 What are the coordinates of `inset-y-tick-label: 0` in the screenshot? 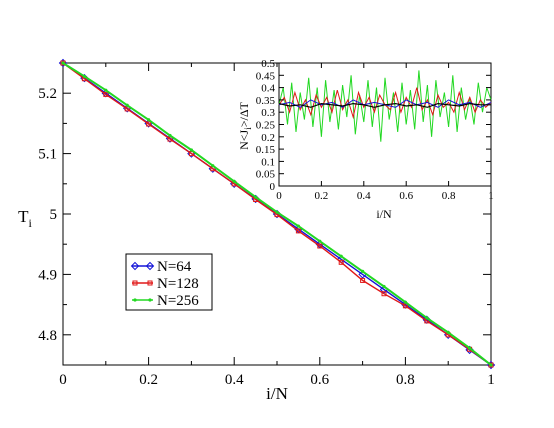 It's located at (273, 187).